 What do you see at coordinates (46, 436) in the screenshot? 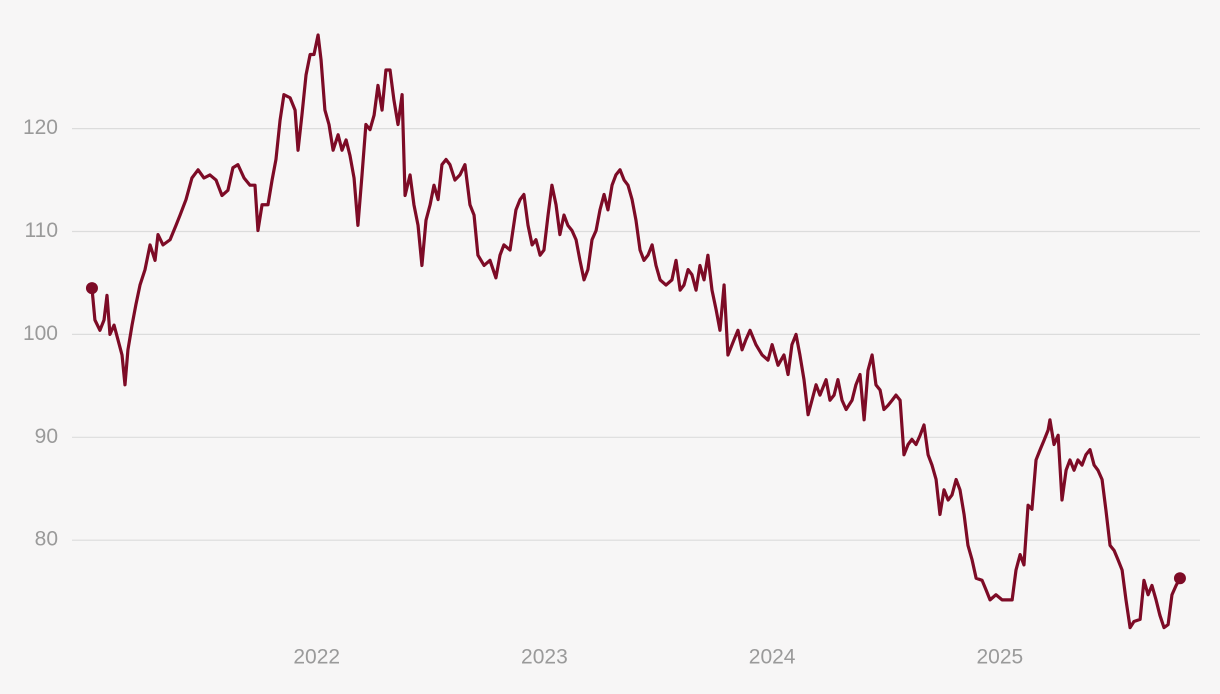
I see `y-tick-label: 90` at bounding box center [46, 436].